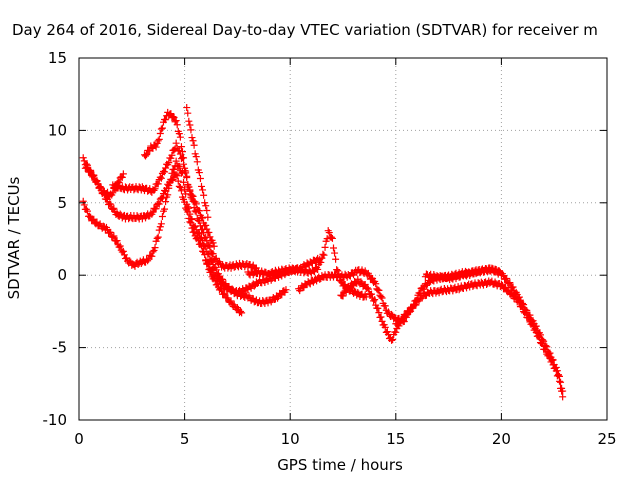 The image size is (640, 480). Describe the element at coordinates (62, 203) in the screenshot. I see `y-tick-label: 5` at that location.